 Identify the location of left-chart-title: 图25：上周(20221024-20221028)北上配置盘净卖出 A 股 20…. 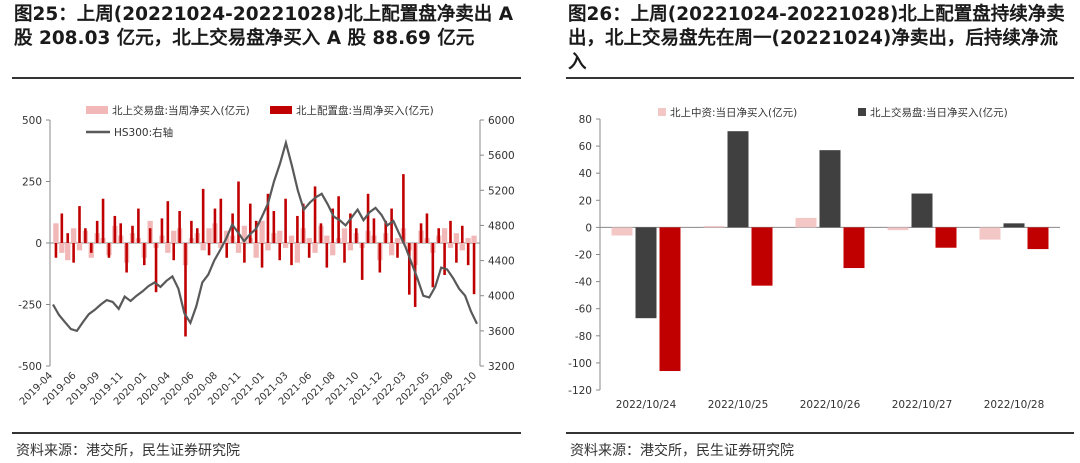
(264, 26).